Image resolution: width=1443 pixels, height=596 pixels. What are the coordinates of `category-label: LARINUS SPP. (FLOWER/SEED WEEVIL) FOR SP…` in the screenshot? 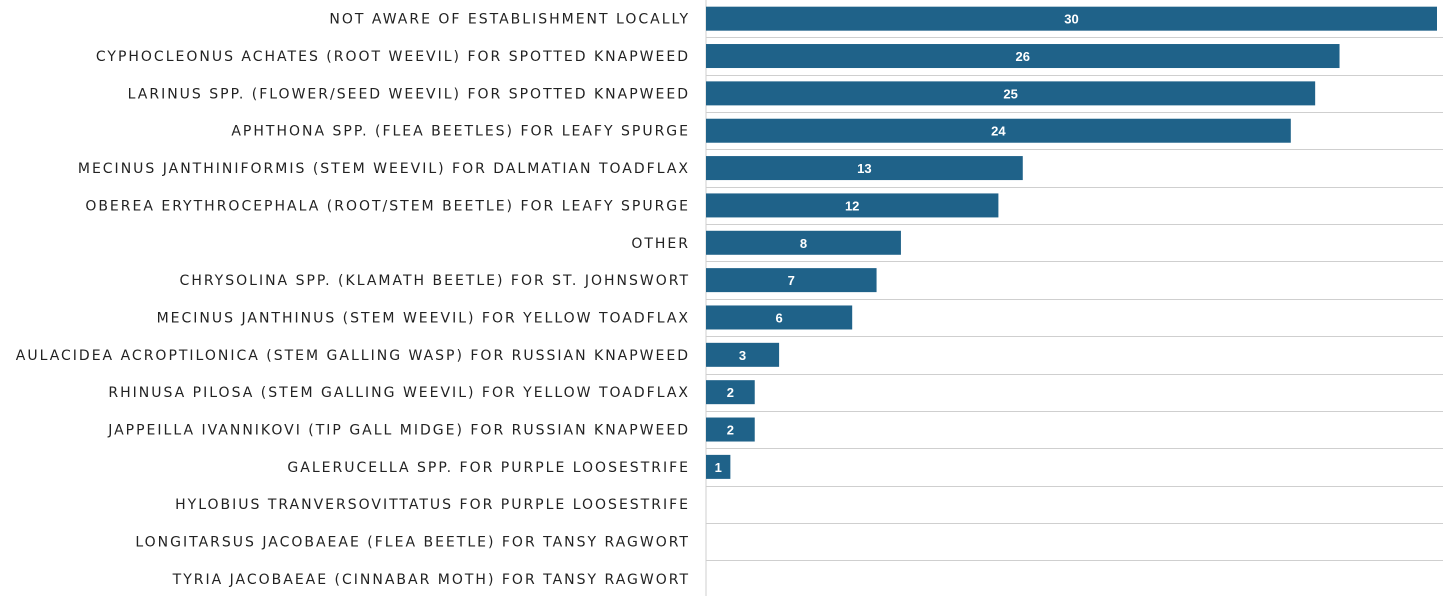 It's located at (409, 94).